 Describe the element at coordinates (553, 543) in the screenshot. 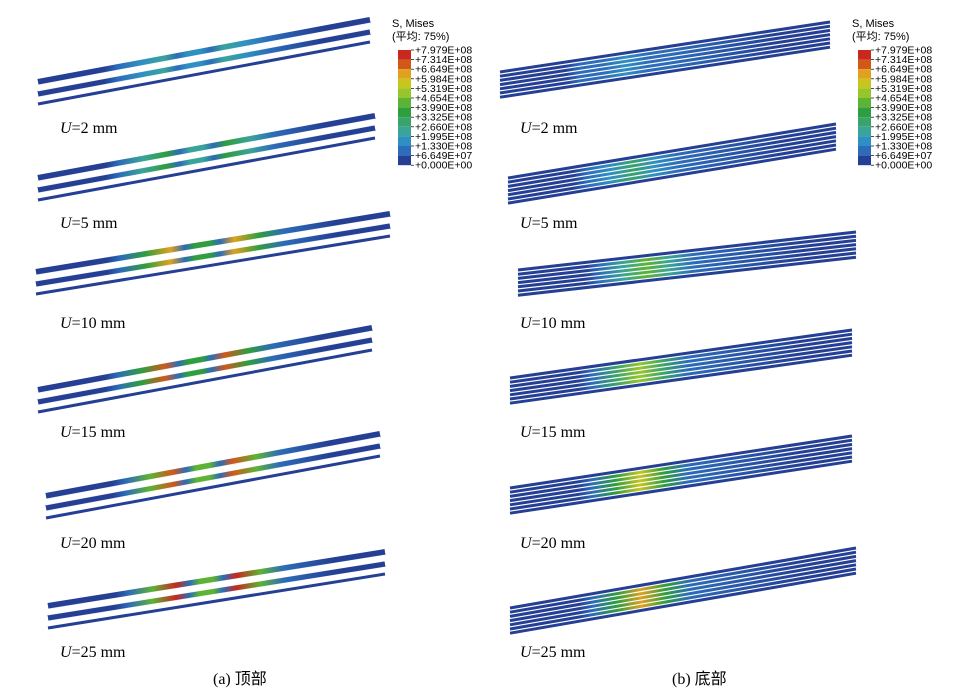

I see `u-label-bottom-4: U=20 mm` at that location.